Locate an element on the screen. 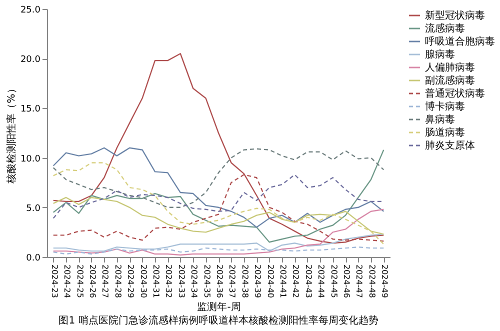 The width and height of the screenshot is (500, 331). x-tick-label: 2024-36 is located at coordinates (219, 281).